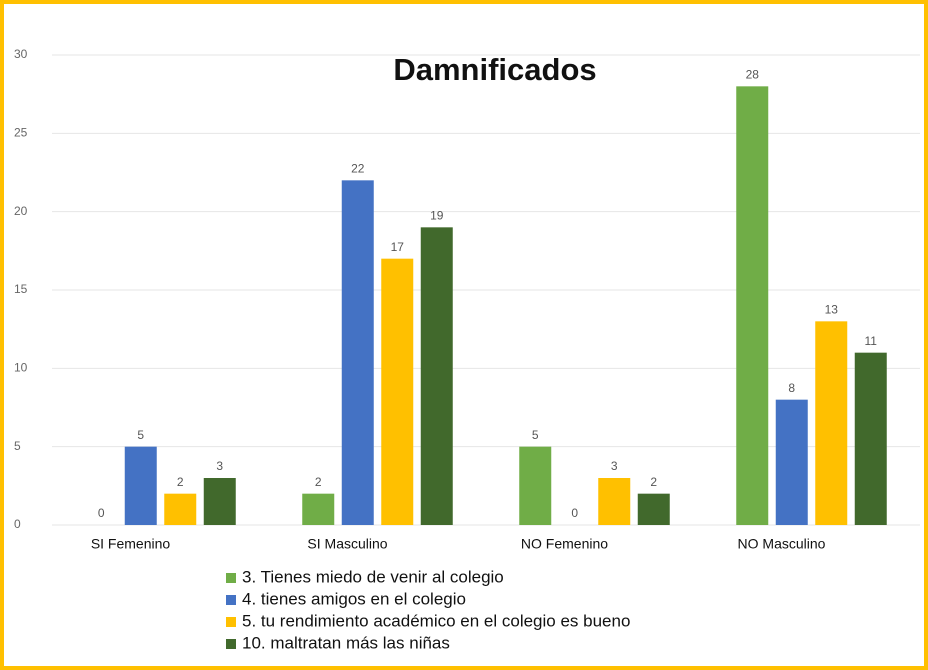 This screenshot has width=928, height=670. Describe the element at coordinates (437, 216) in the screenshot. I see `data-label: 19` at that location.